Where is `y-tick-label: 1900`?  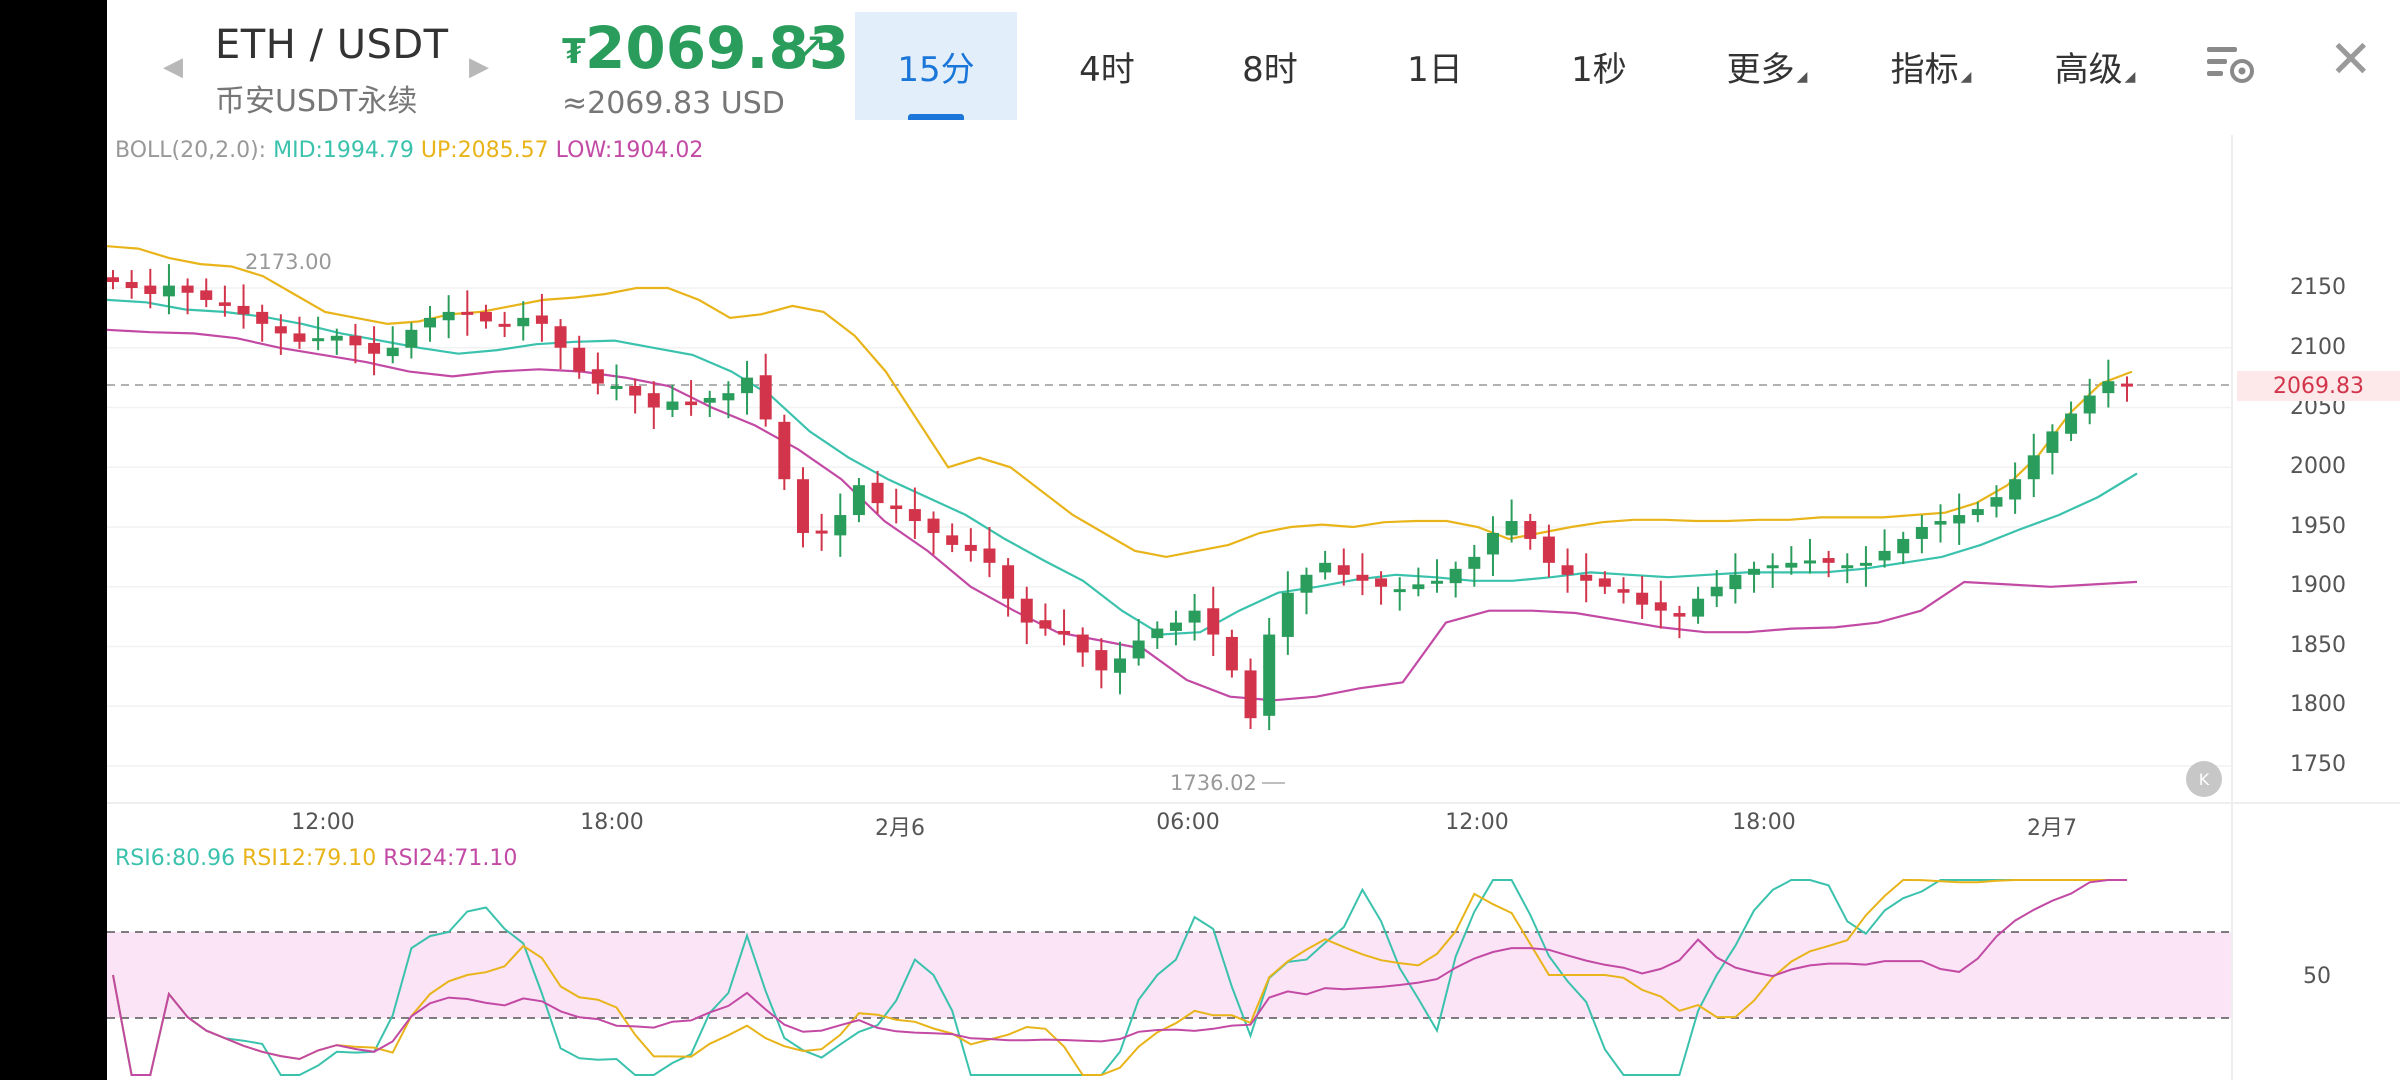
y-tick-label: 1900 is located at coordinates (2318, 585).